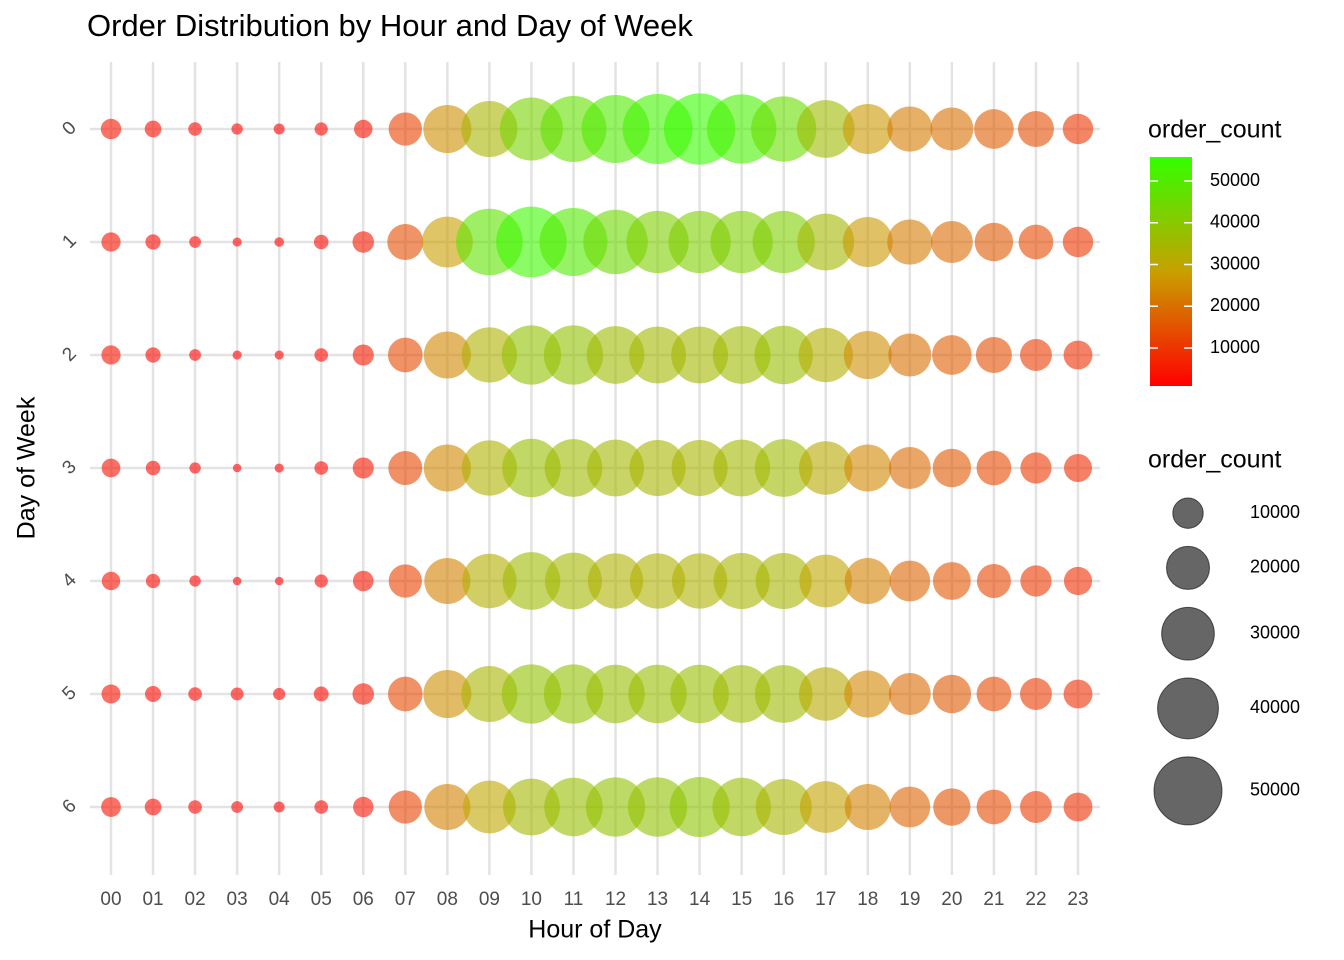 The width and height of the screenshot is (1344, 960). I want to click on x-tick-label: 03, so click(237, 899).